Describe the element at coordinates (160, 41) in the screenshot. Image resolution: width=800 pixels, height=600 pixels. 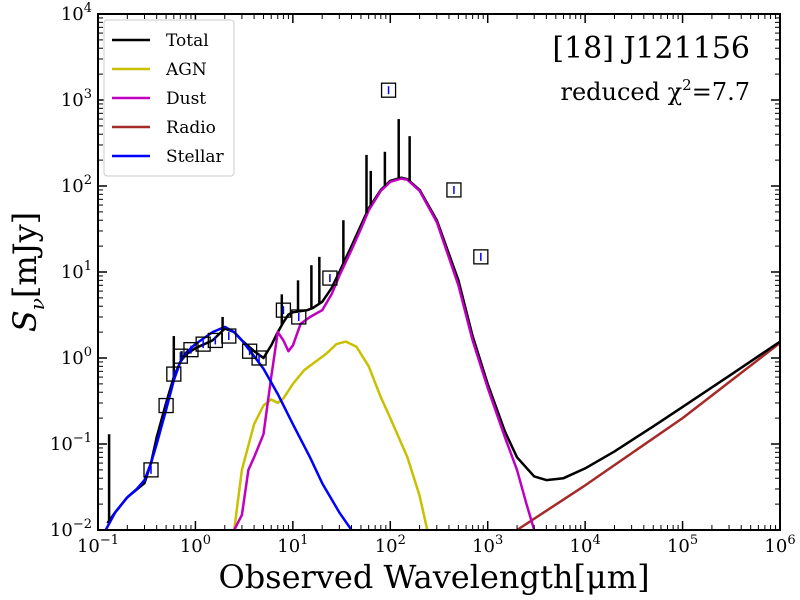
I see `legend-item-total: Total` at that location.